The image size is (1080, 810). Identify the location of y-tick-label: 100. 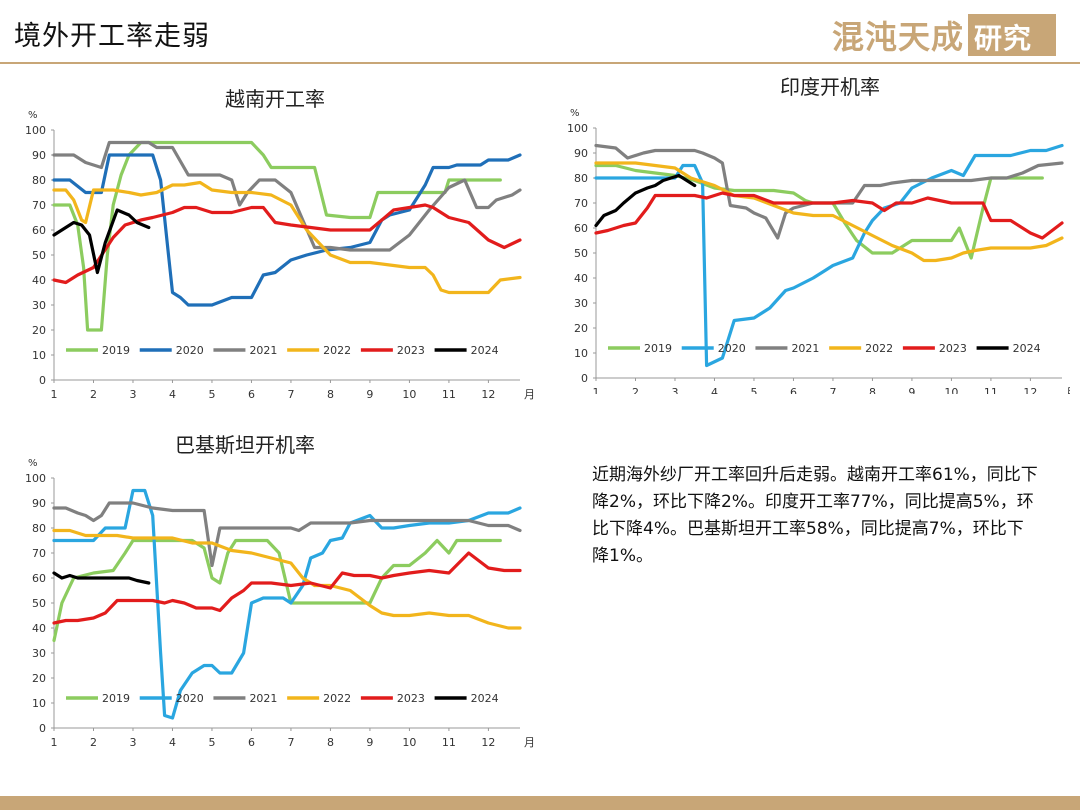
(35, 130).